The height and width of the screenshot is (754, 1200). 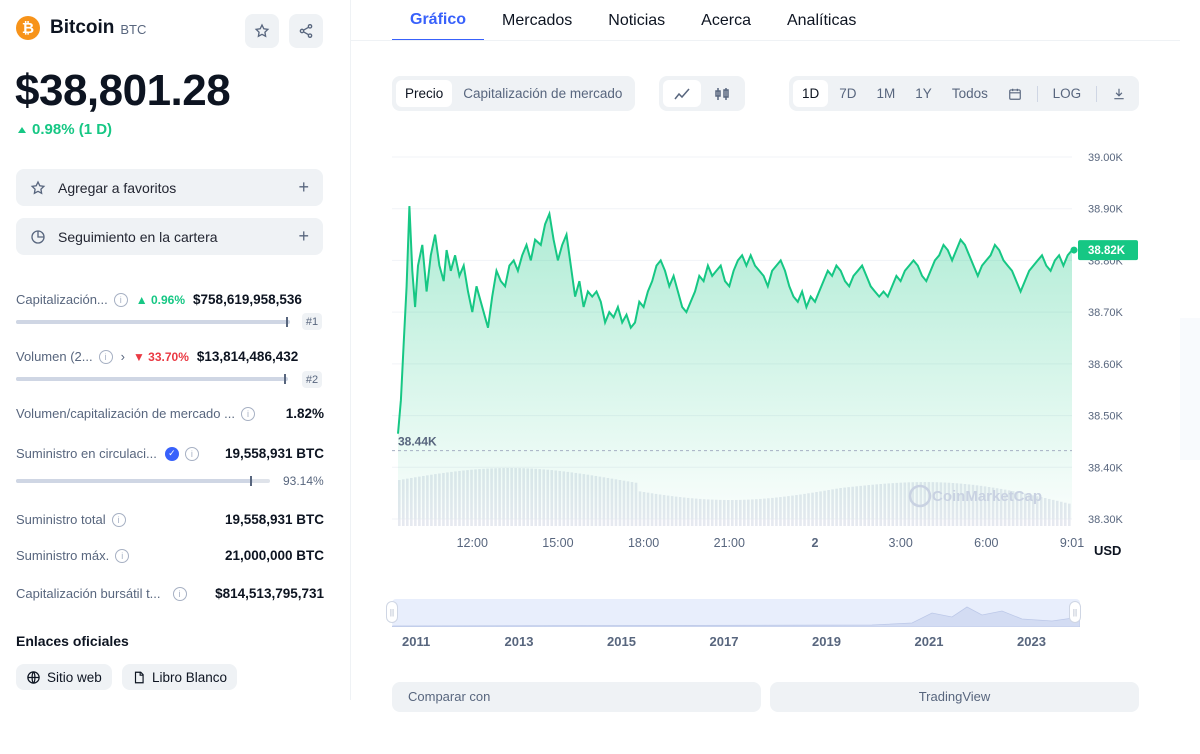 What do you see at coordinates (306, 31) in the screenshot?
I see `share-button` at bounding box center [306, 31].